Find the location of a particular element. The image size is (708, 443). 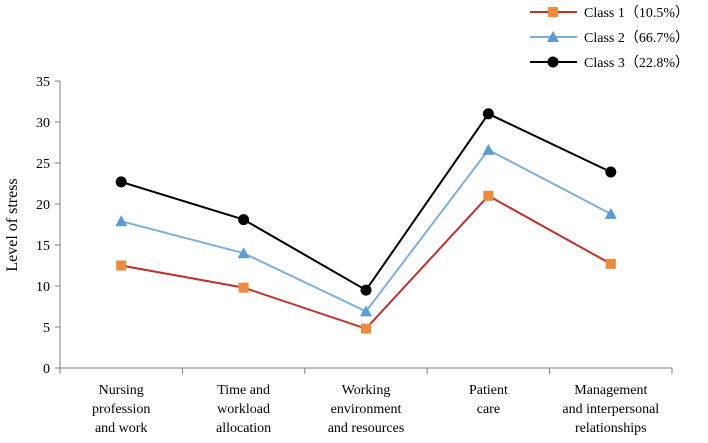

y-tick-label: 10 is located at coordinates (43, 287).